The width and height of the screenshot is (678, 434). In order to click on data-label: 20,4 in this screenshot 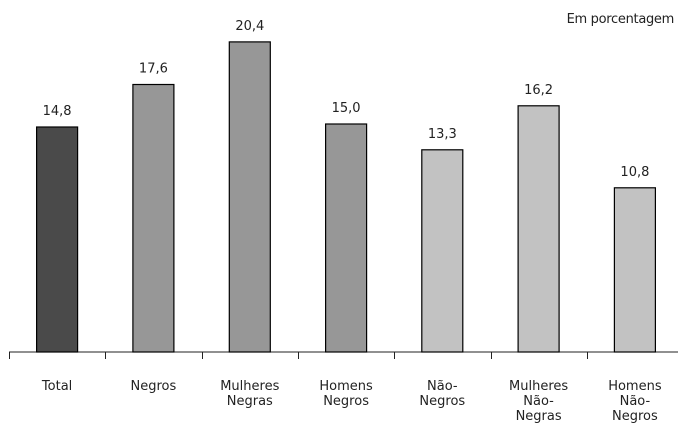, I will do `click(249, 26)`.